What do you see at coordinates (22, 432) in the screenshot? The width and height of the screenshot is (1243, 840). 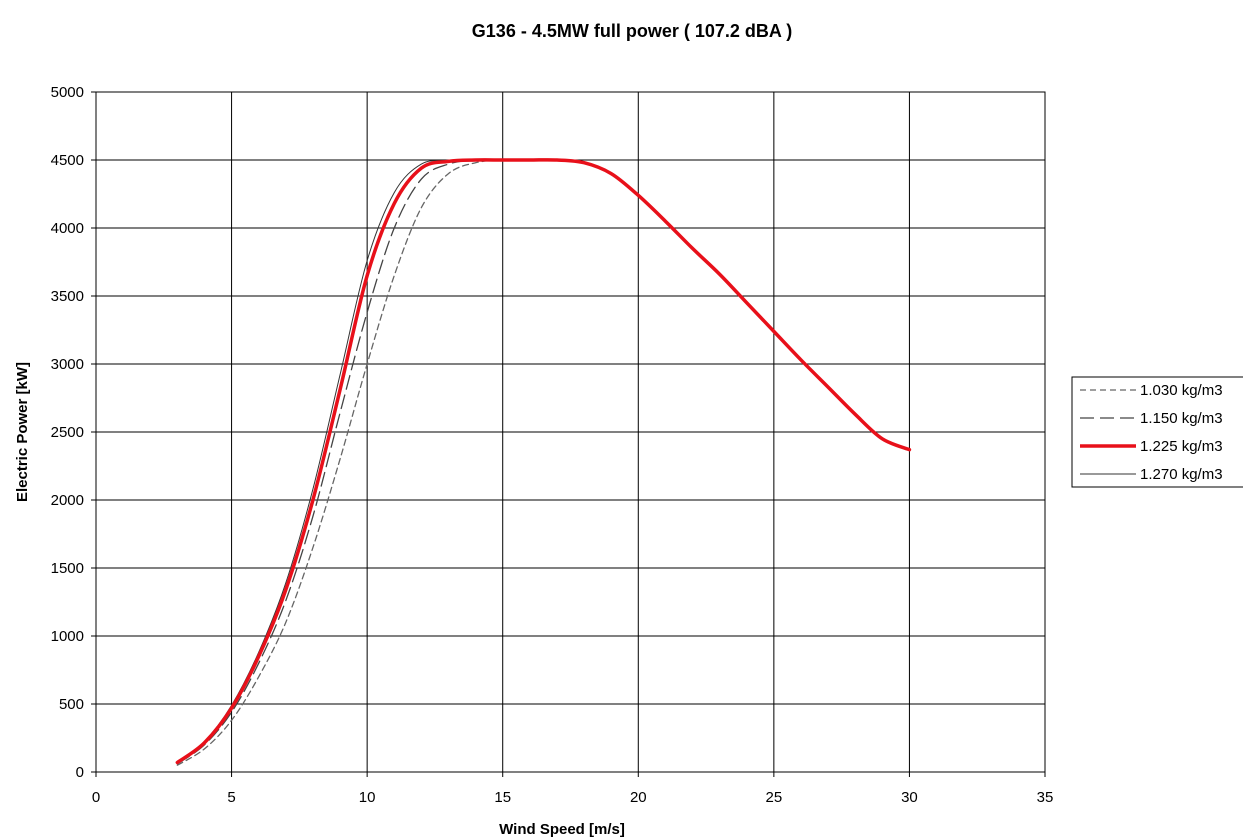 I see `y-axis-title: Electric Power [kW]` at bounding box center [22, 432].